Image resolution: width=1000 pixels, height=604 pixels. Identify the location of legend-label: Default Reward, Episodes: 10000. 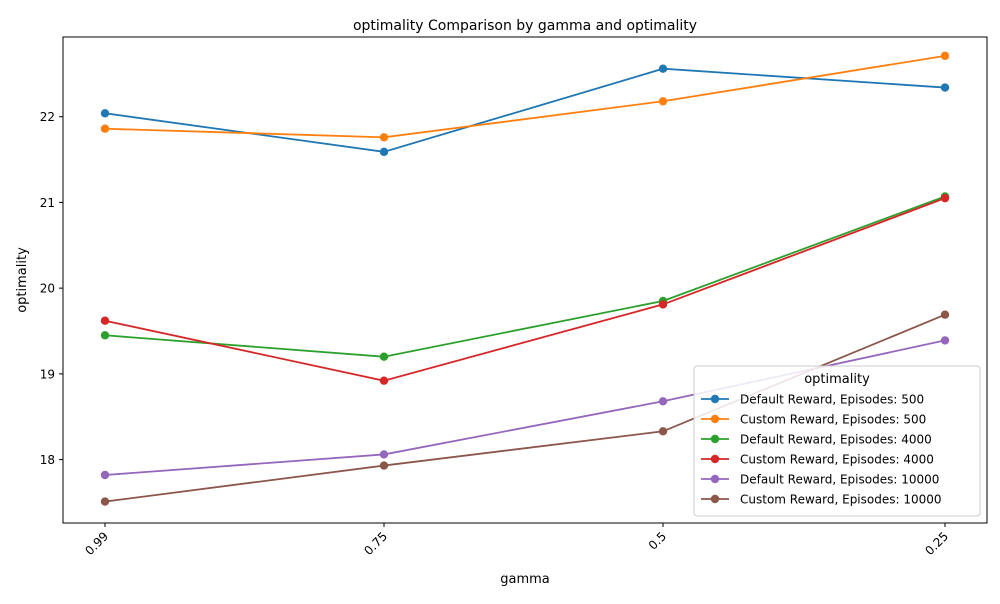
(839, 480).